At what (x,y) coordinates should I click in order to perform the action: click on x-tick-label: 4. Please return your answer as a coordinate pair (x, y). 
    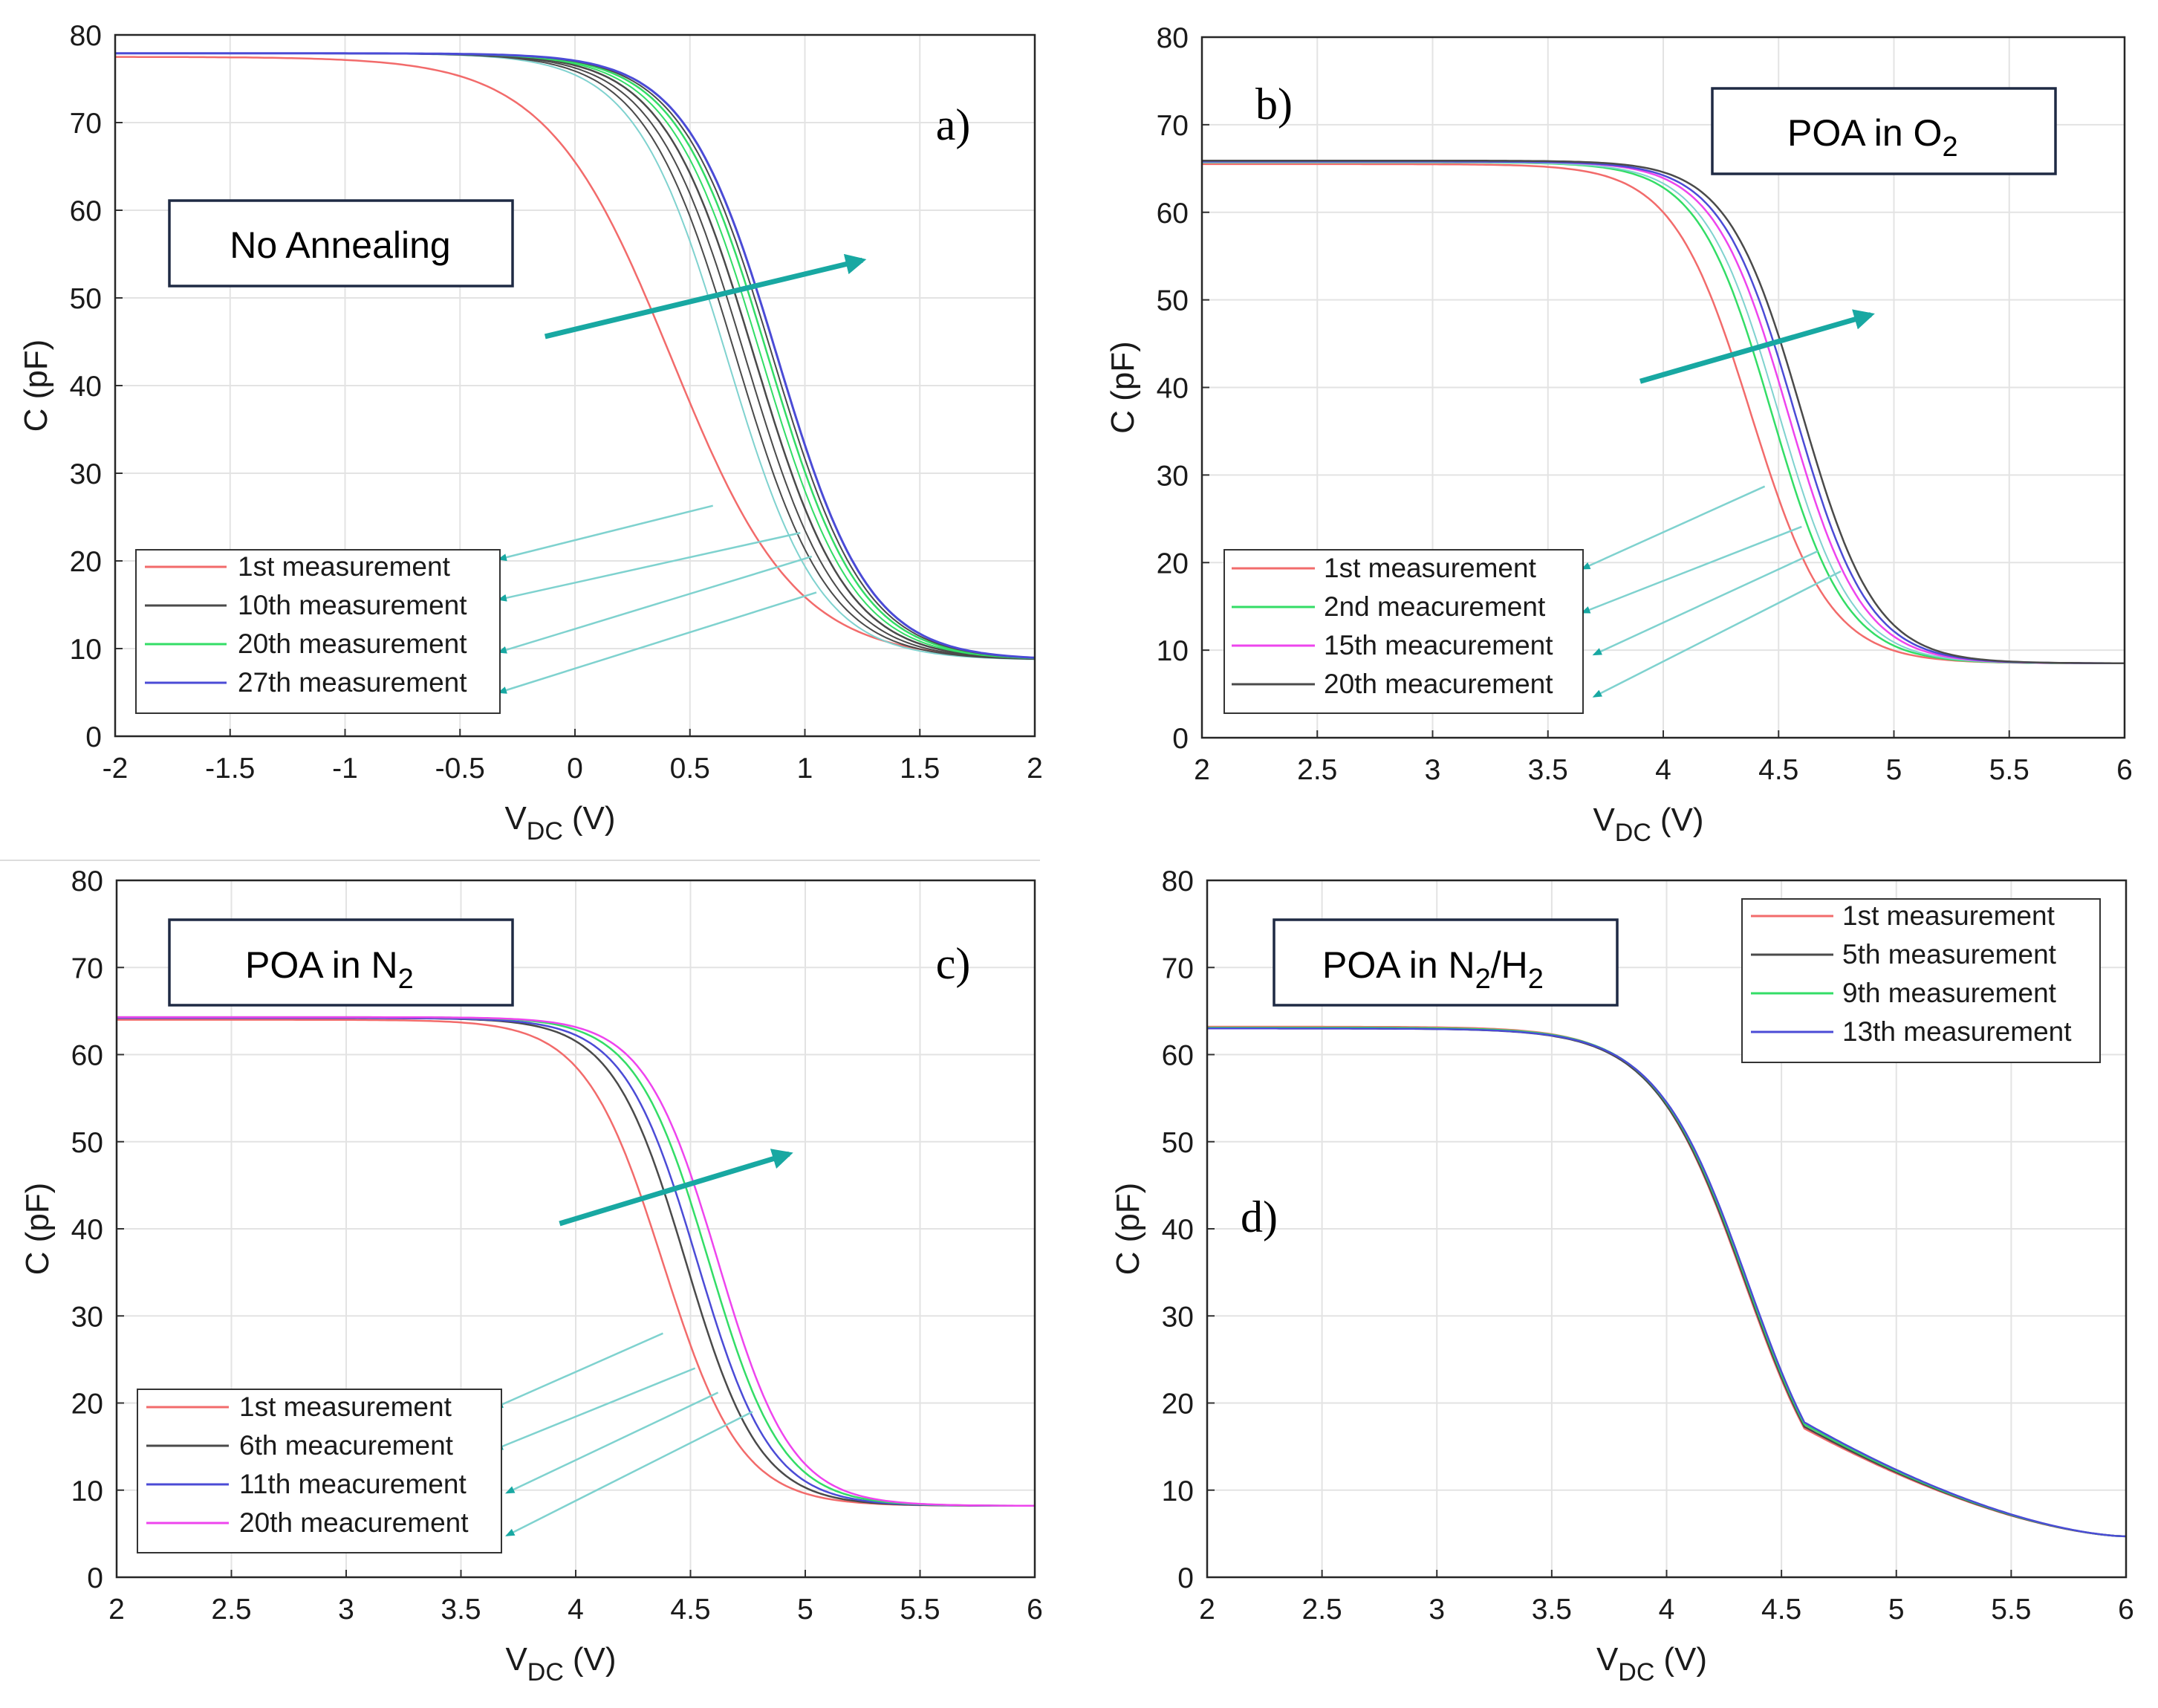
    Looking at the image, I should click on (1667, 1610).